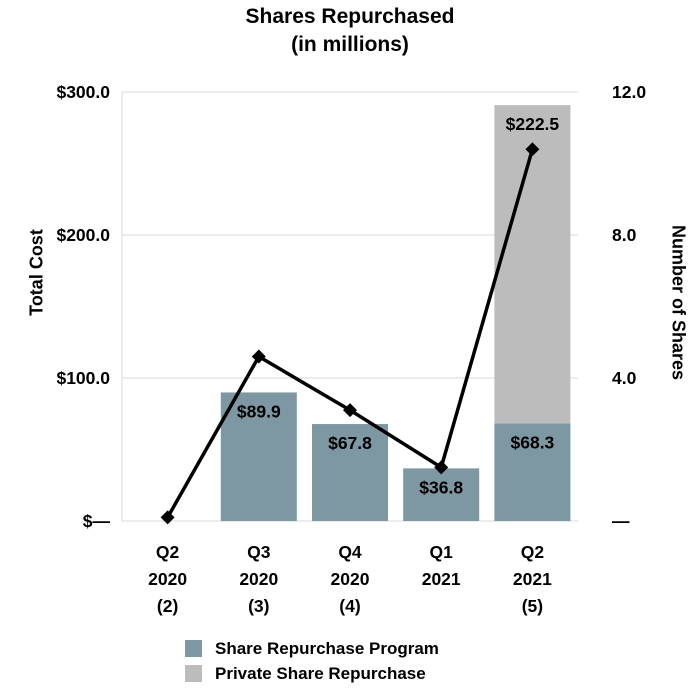  What do you see at coordinates (349, 606) in the screenshot?
I see `x-axis-label: (4)` at bounding box center [349, 606].